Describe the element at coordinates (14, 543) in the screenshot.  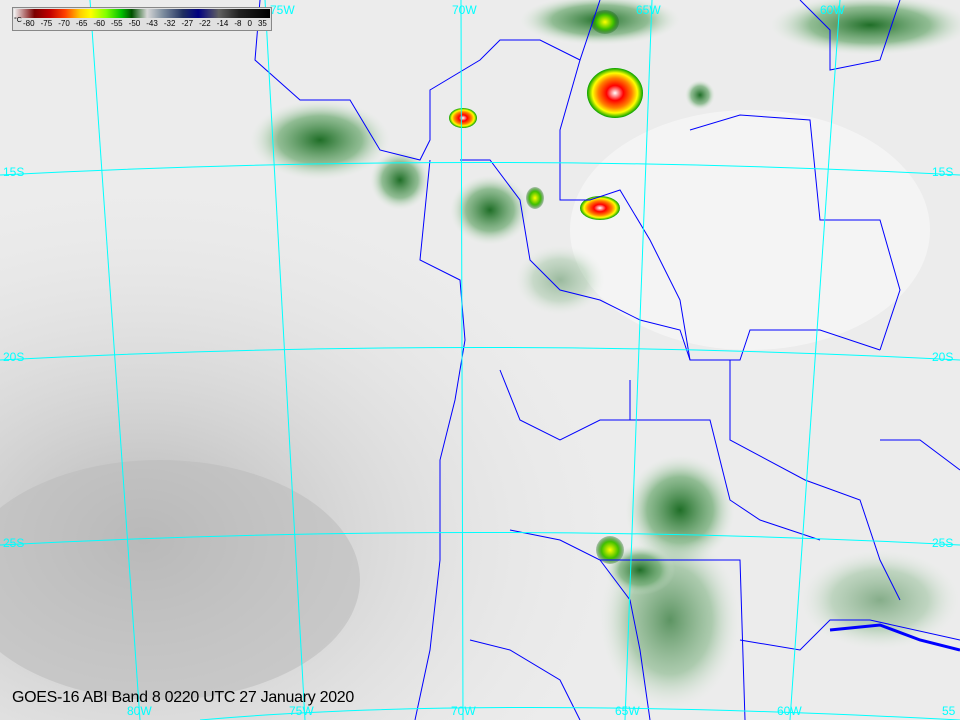
I see `grid-label-left: 25S` at that location.